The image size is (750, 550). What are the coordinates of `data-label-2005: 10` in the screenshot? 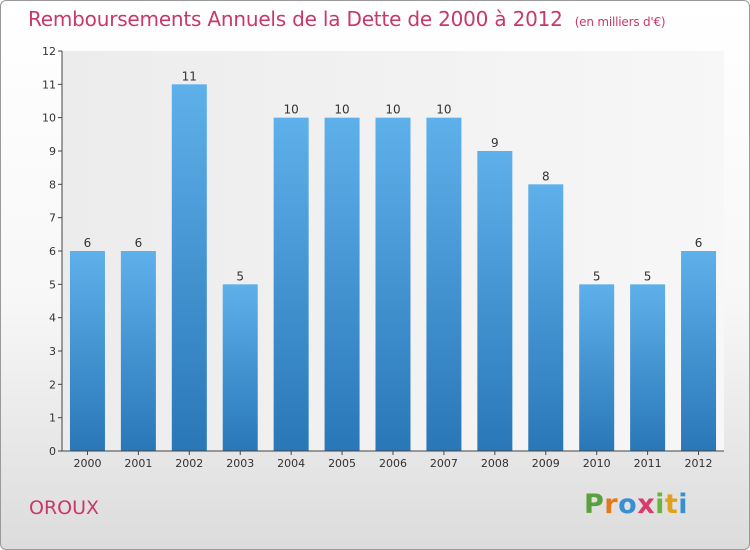 It's located at (341, 110).